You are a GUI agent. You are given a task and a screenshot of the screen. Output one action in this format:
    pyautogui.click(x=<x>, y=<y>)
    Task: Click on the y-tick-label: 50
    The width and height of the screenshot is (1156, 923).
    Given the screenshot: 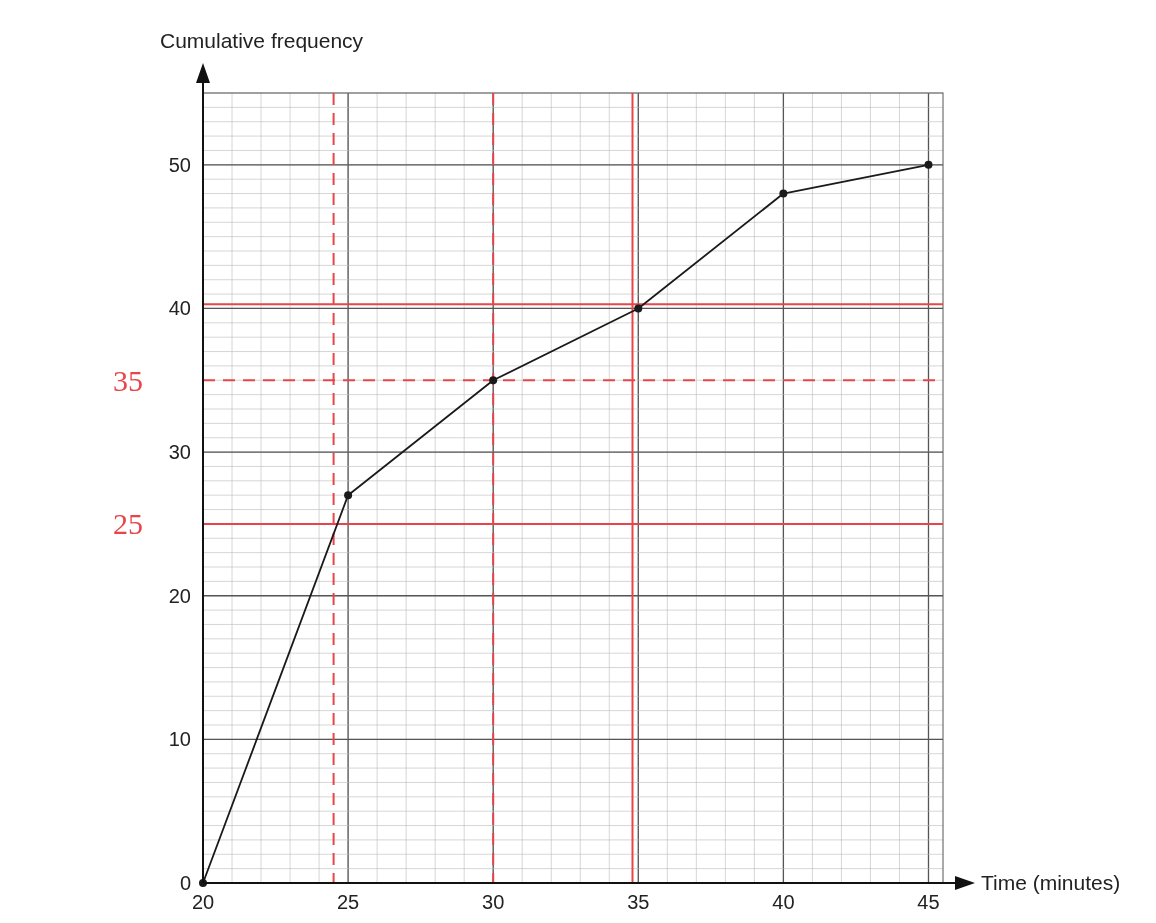 What is the action you would take?
    pyautogui.click(x=179, y=164)
    